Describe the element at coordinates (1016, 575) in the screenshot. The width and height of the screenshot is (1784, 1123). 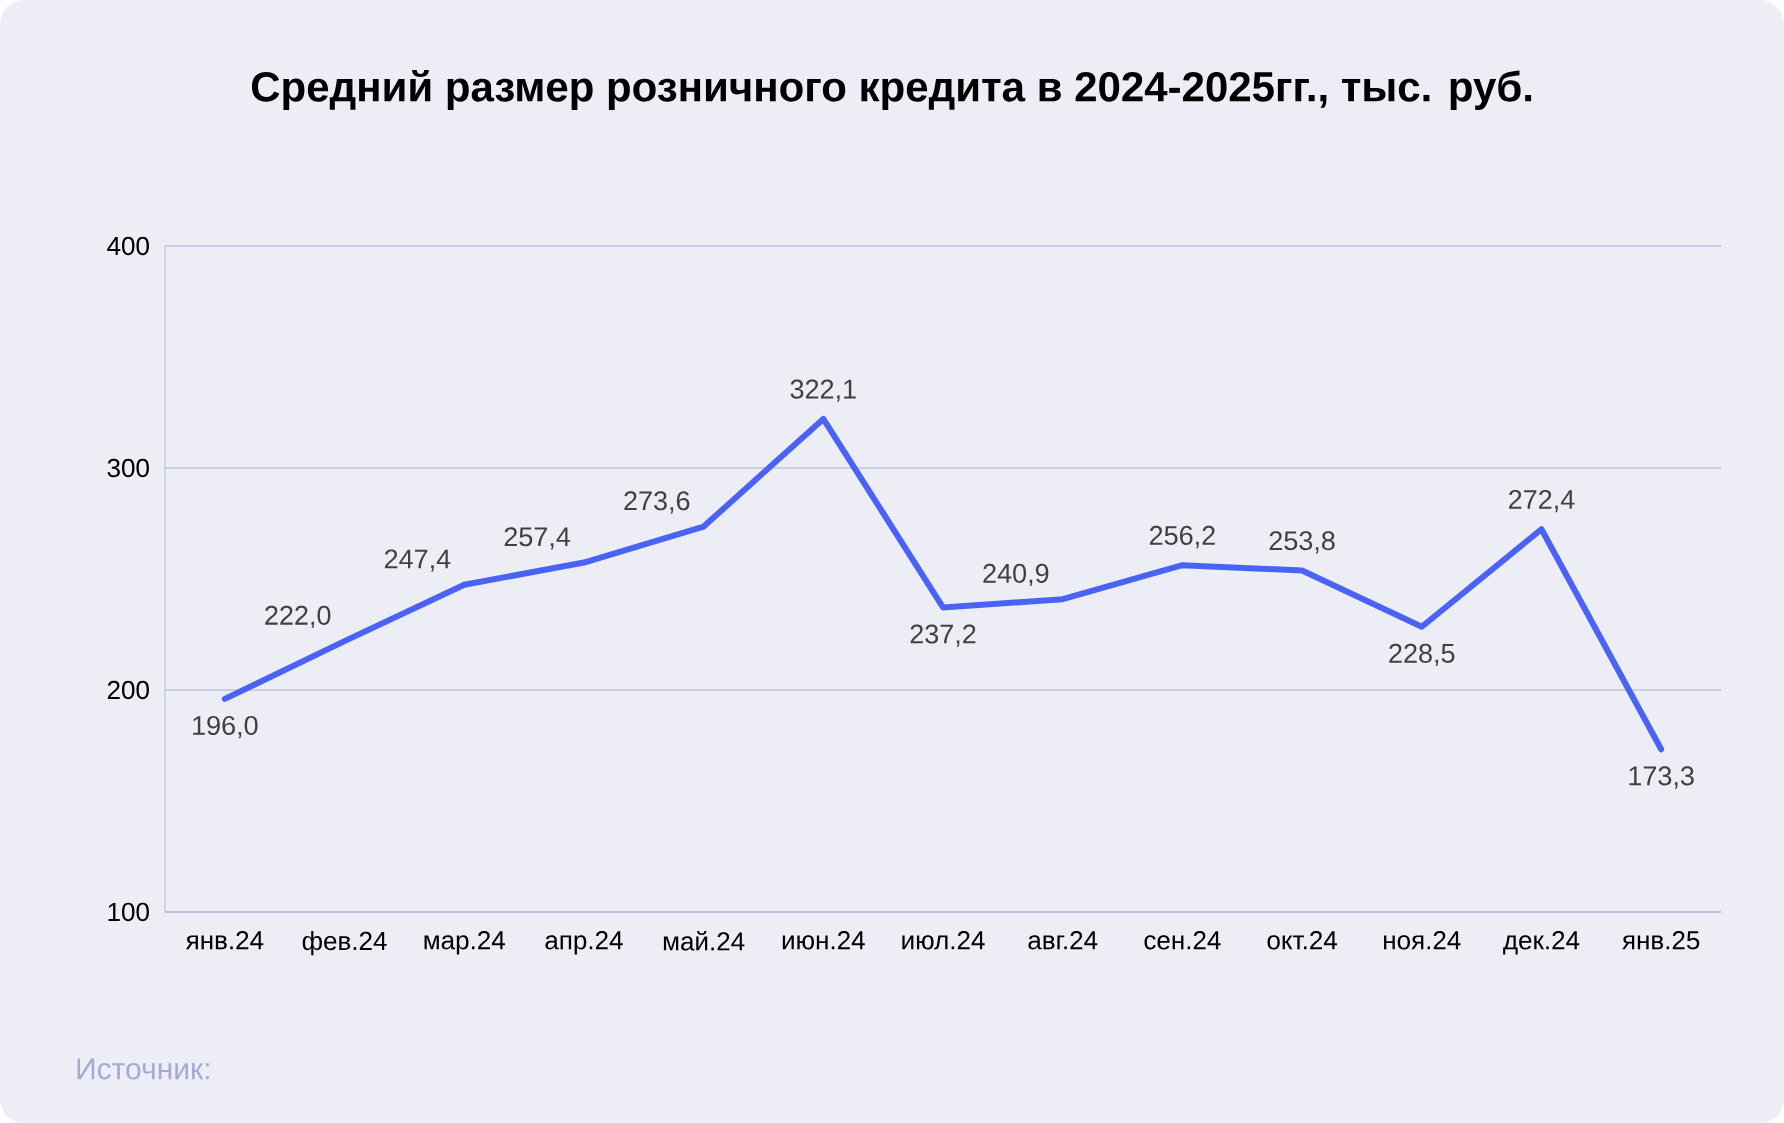
I see `data-label: 240,9` at that location.